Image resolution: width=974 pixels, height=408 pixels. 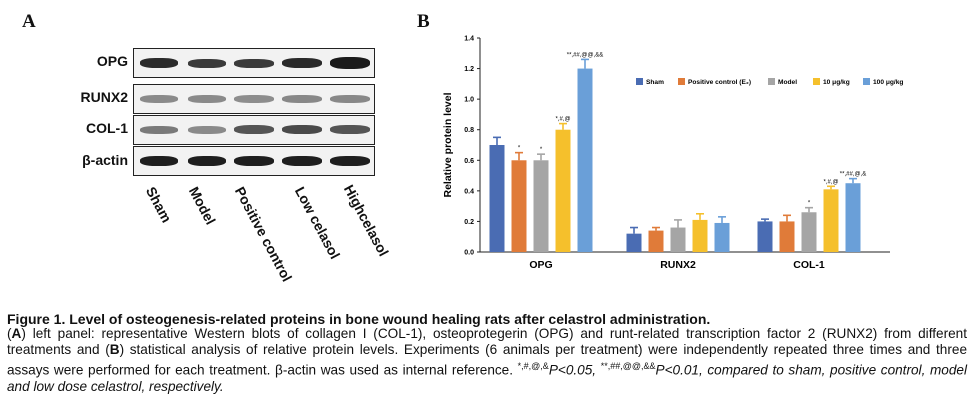 I want to click on lane-label-sham: Sham, so click(x=158, y=205).